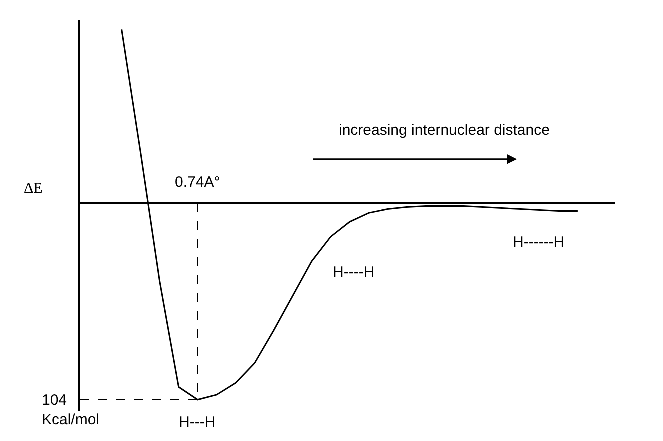 The width and height of the screenshot is (663, 441). Describe the element at coordinates (197, 422) in the screenshot. I see `text: H---H` at that location.